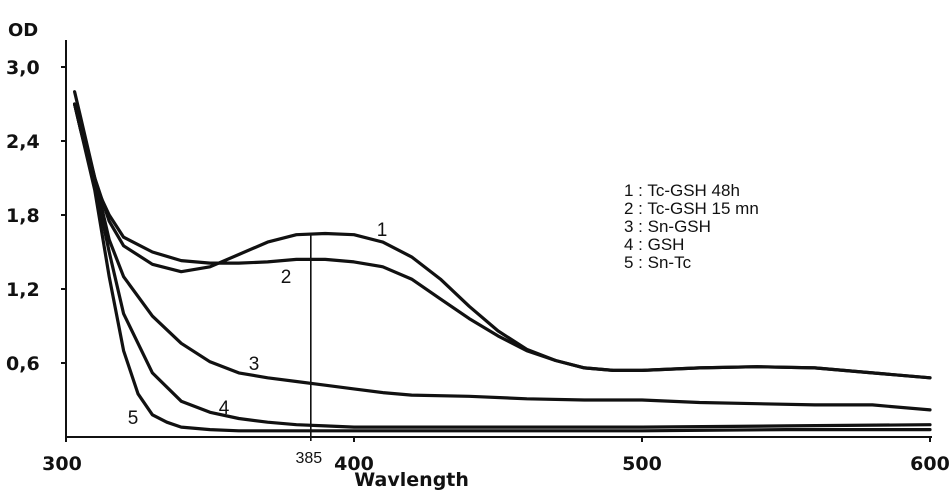 This screenshot has height=491, width=952. Describe the element at coordinates (23, 364) in the screenshot. I see `y-tick-label: 0,6` at that location.